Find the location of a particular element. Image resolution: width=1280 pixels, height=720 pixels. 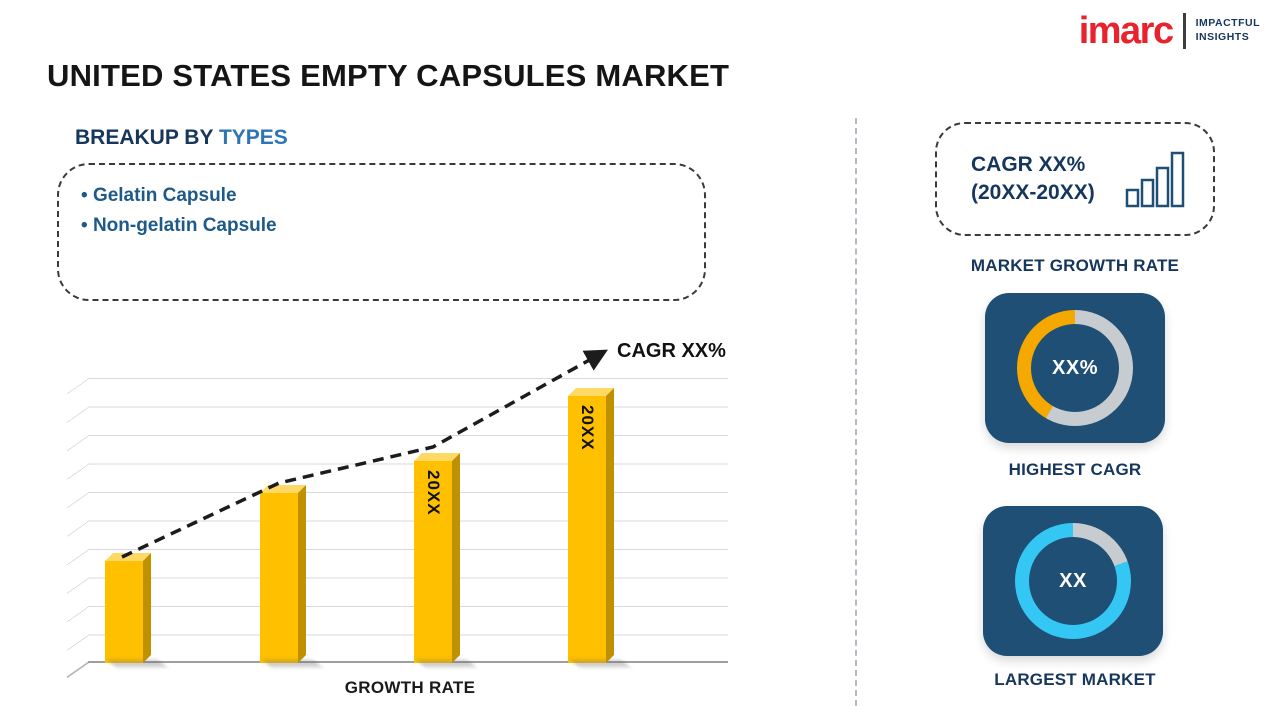

imarc-logo-brand: imarc is located at coordinates (1126, 31).